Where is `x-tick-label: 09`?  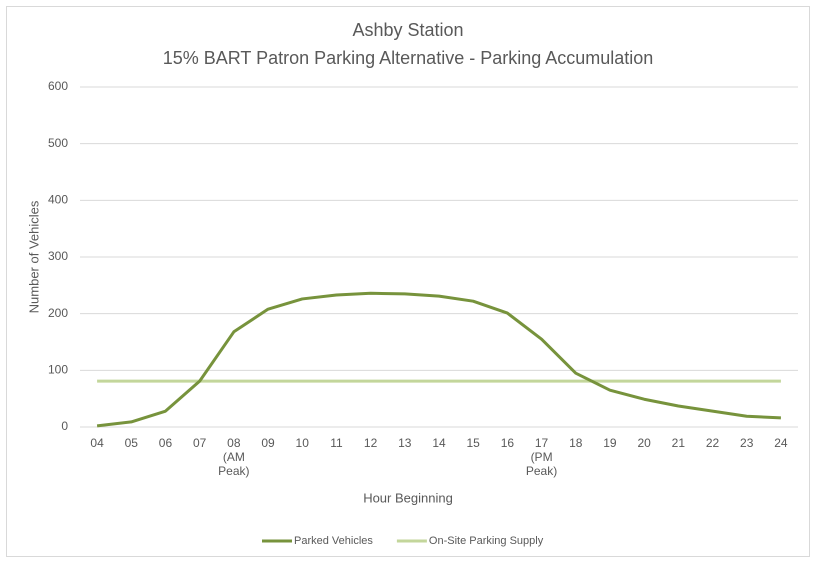
x-tick-label: 09 is located at coordinates (268, 443).